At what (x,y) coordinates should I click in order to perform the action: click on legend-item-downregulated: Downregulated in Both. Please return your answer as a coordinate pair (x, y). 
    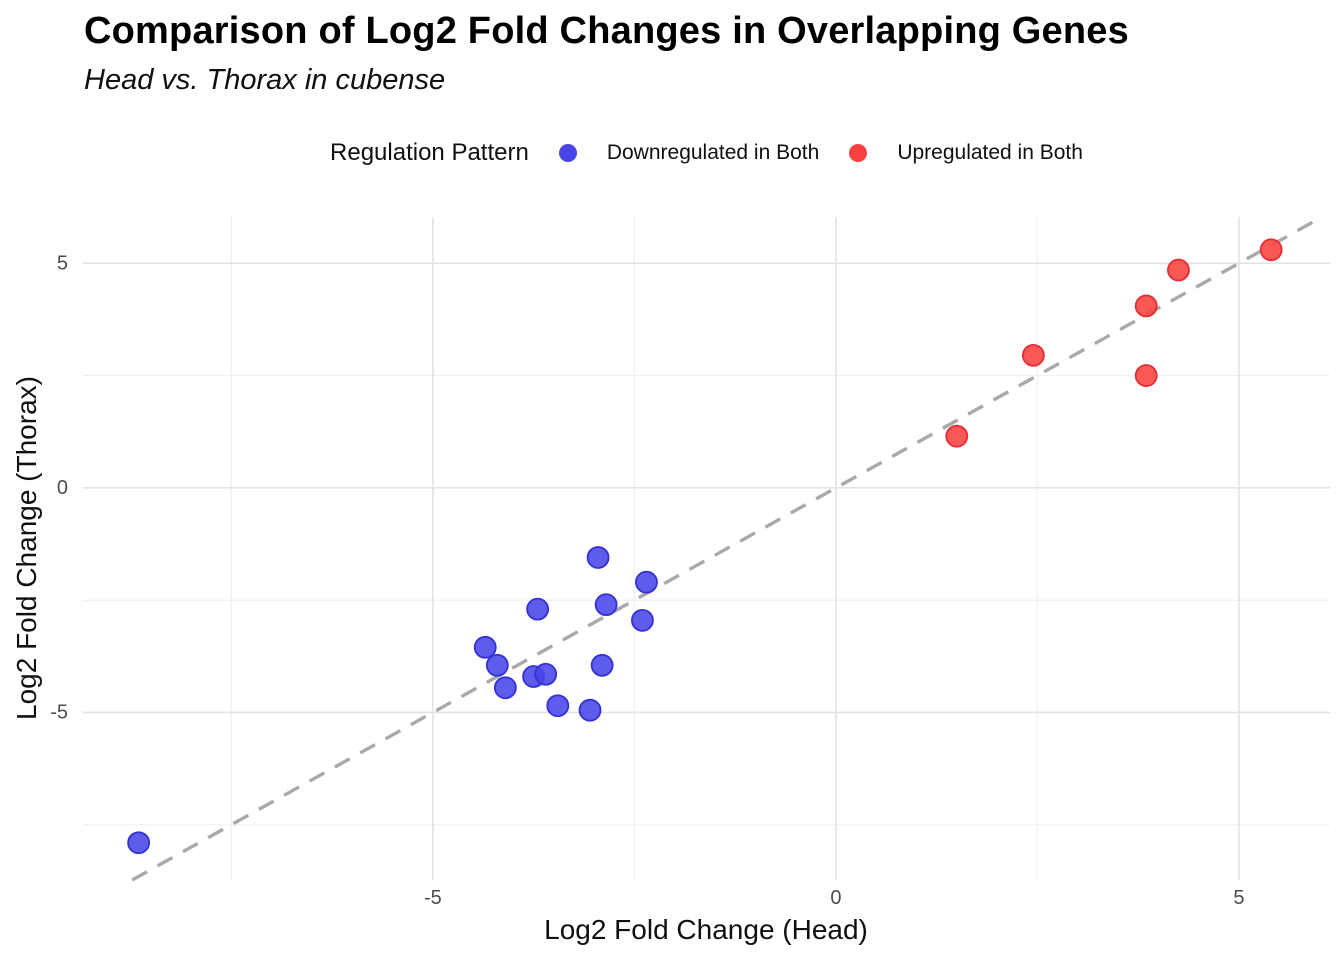
    Looking at the image, I should click on (689, 153).